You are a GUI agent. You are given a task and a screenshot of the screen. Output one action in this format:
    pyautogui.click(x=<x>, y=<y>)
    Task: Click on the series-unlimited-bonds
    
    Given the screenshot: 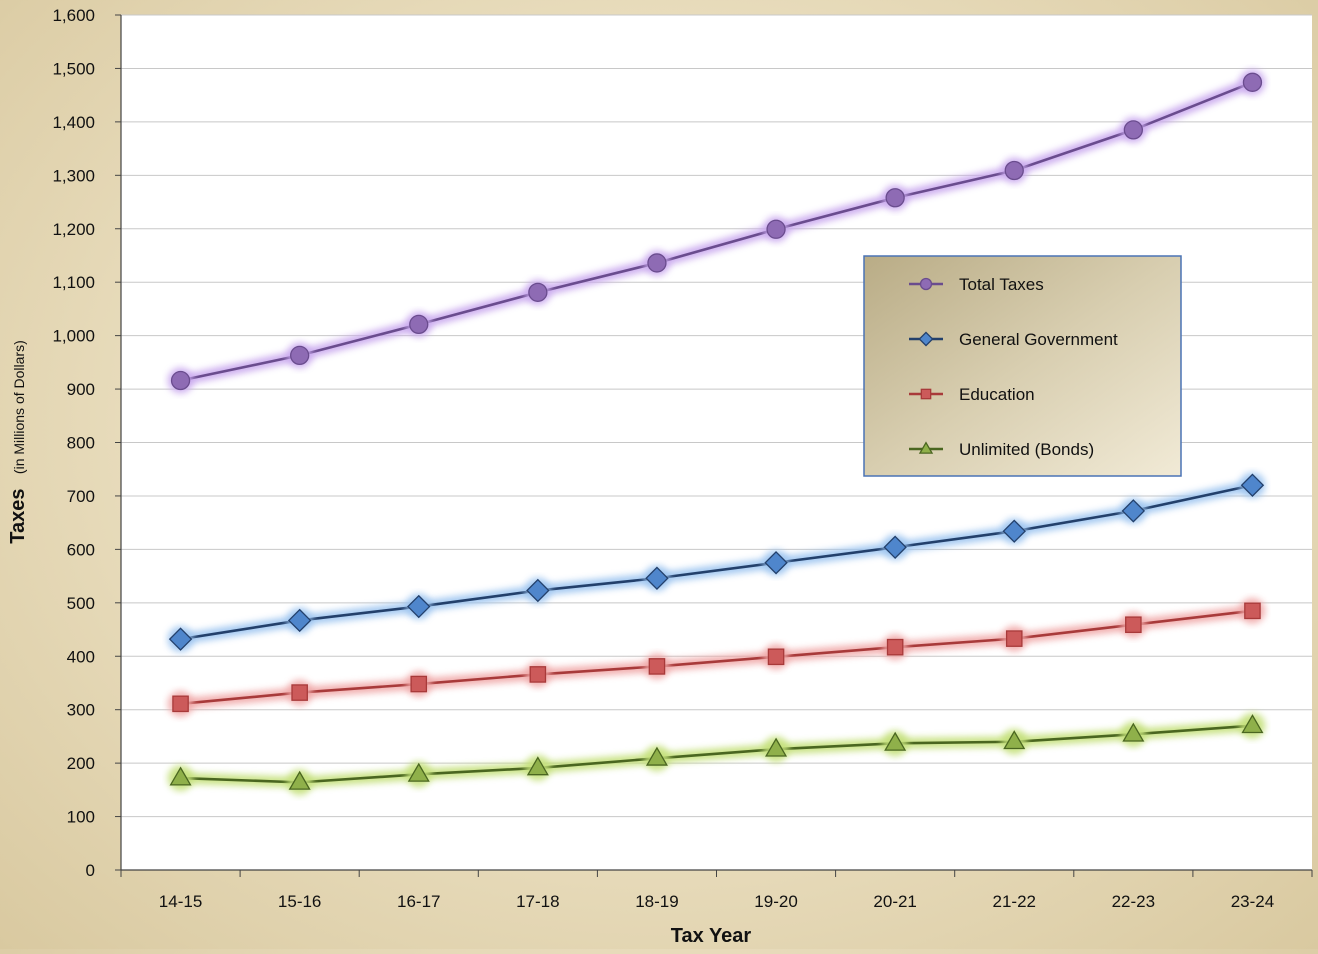 What is the action you would take?
    pyautogui.click(x=716, y=754)
    